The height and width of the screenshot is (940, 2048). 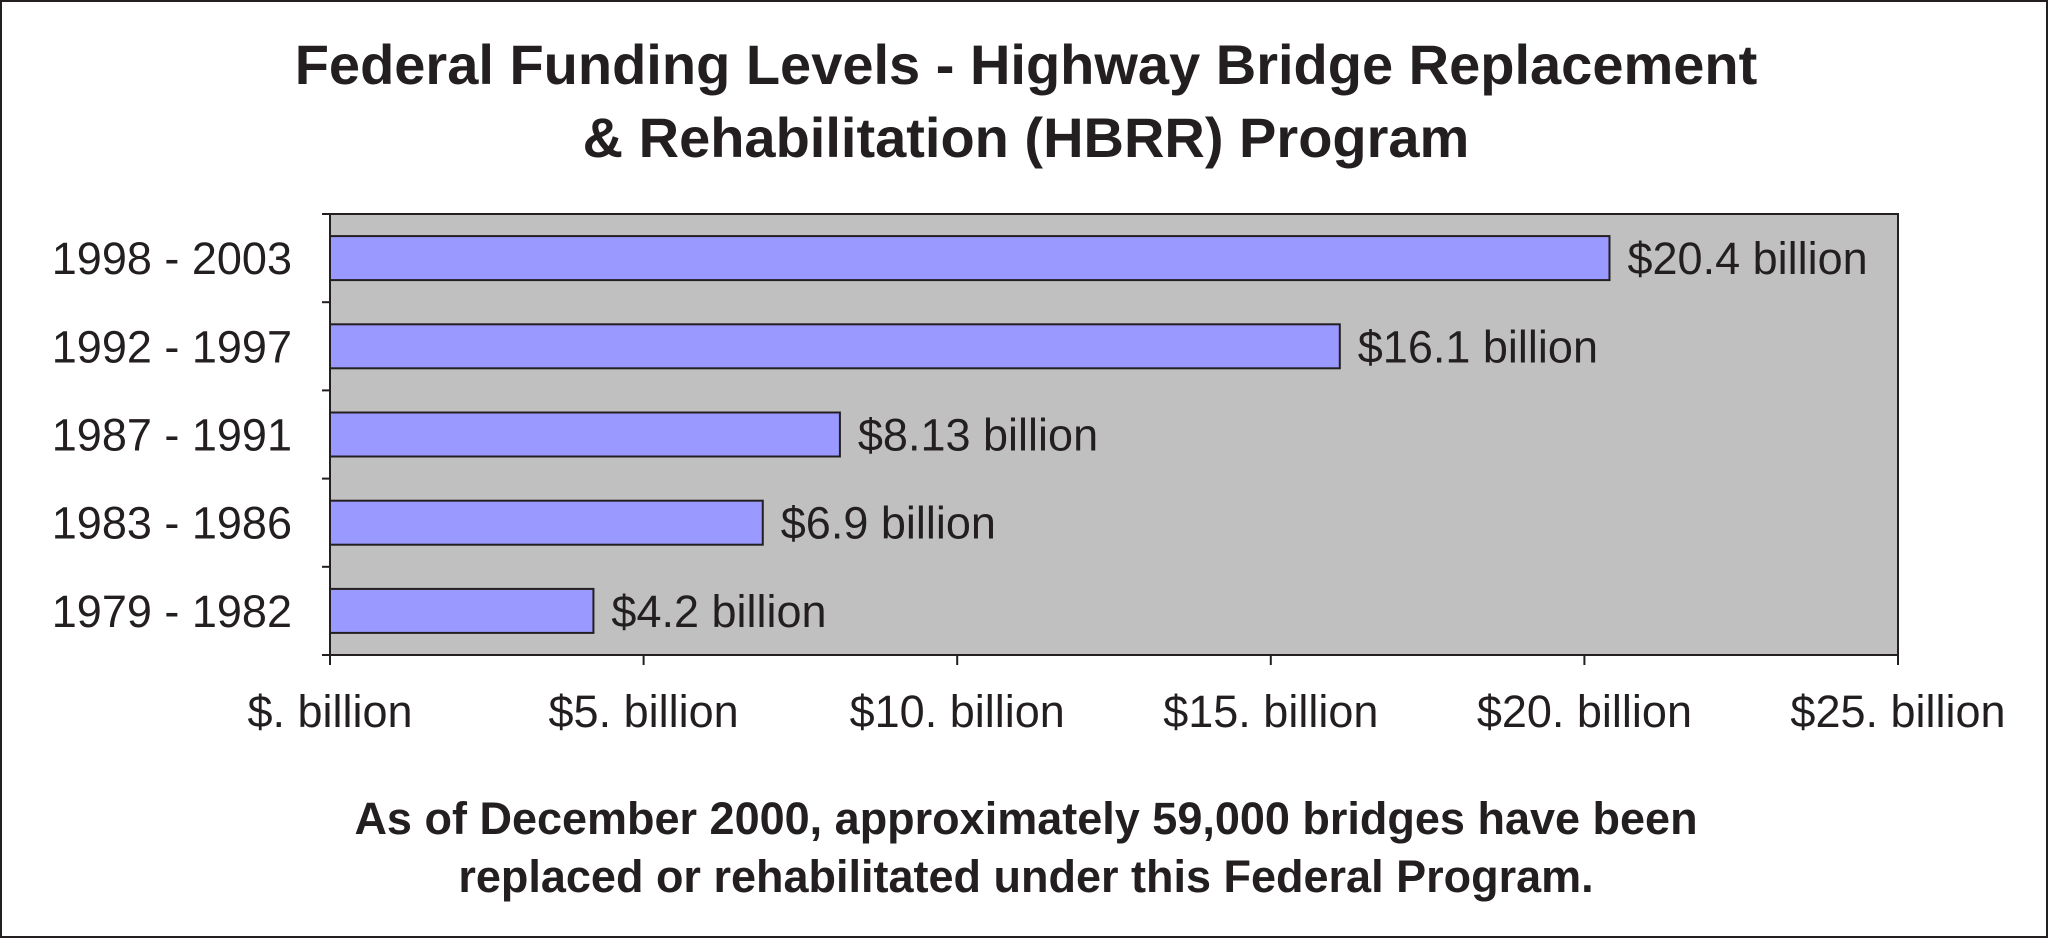 I want to click on x-tick-label-2: $10. billion, so click(x=957, y=711).